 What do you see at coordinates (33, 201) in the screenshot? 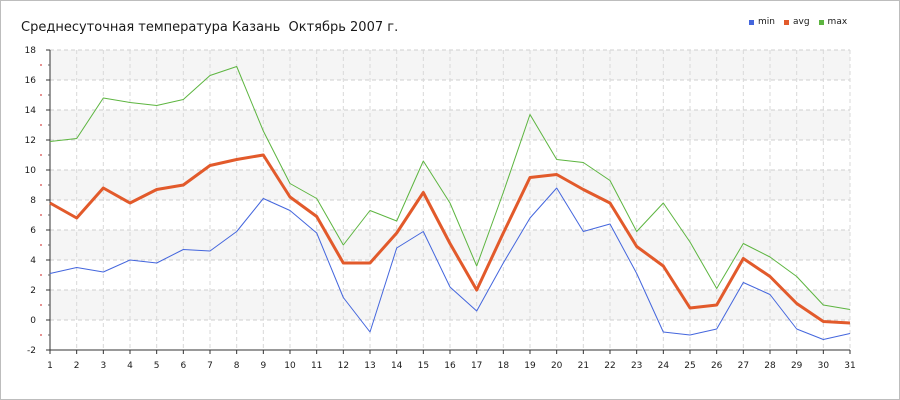
I see `y-tick-label: 8` at bounding box center [33, 201].